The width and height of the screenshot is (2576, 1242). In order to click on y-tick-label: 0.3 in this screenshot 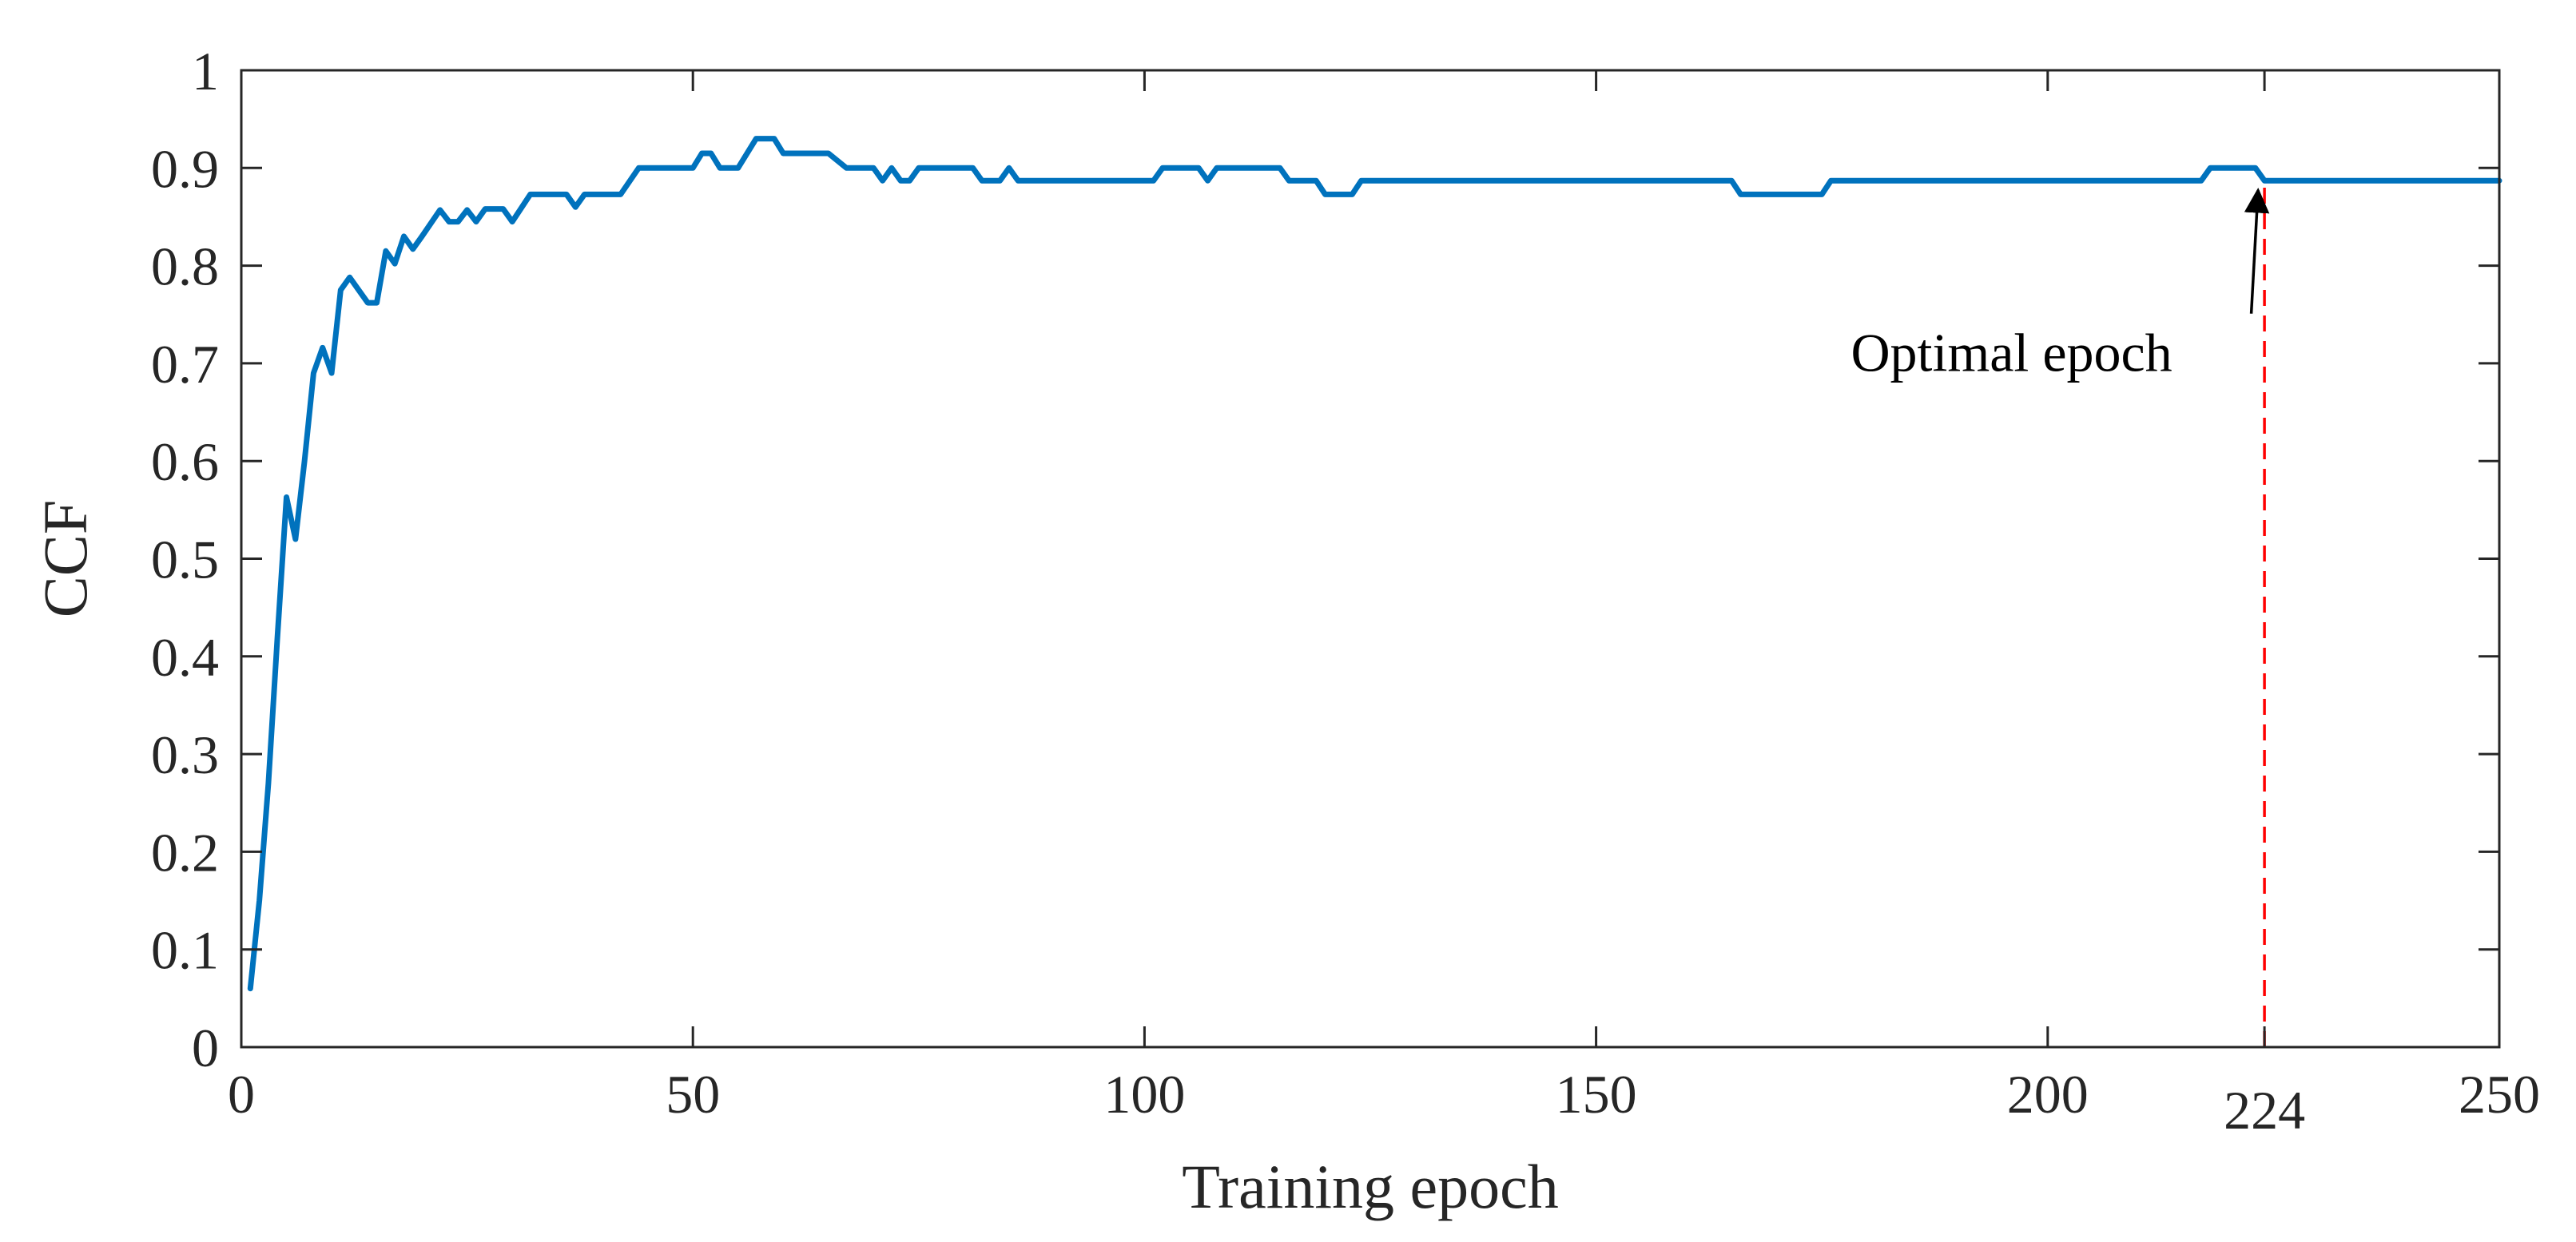, I will do `click(185, 755)`.